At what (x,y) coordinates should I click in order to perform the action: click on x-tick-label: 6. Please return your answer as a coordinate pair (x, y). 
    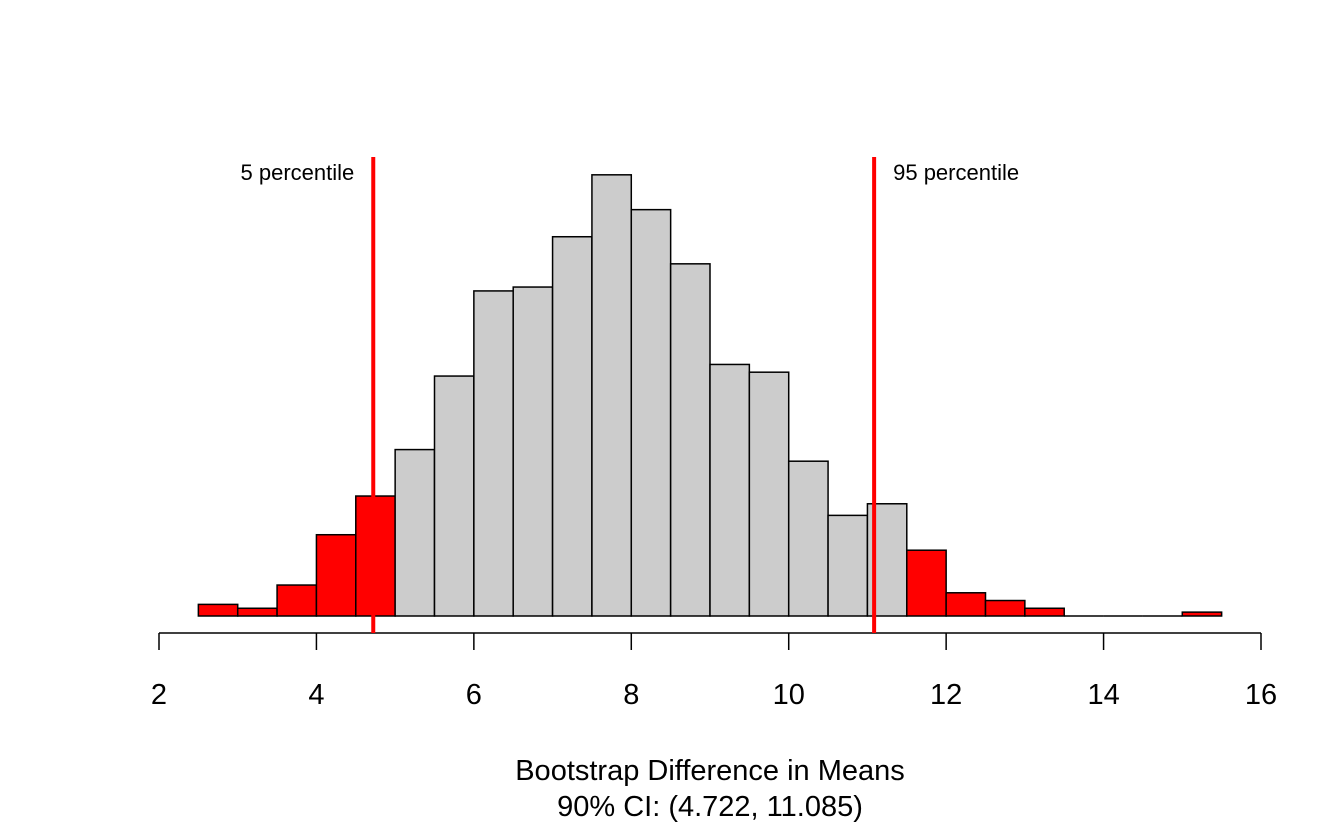
    Looking at the image, I should click on (474, 695).